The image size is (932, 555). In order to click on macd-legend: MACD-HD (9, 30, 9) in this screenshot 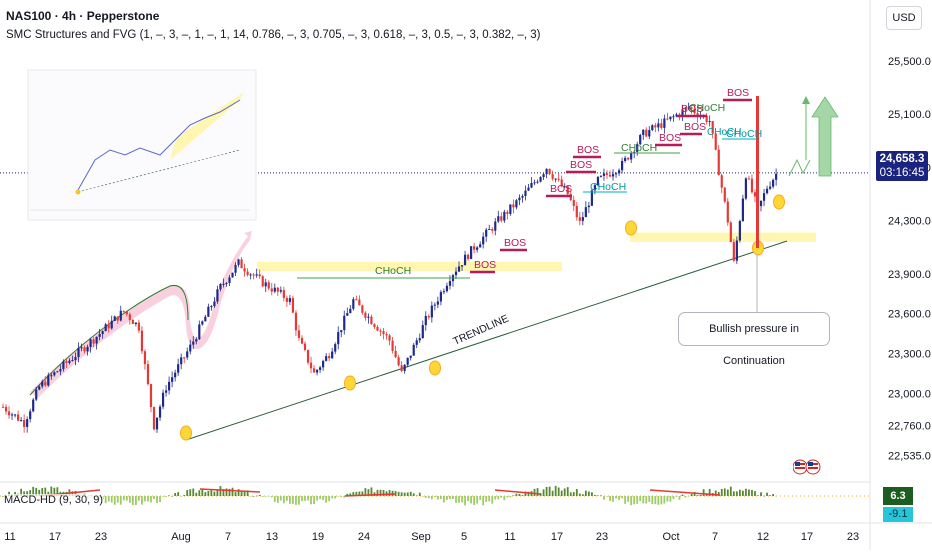, I will do `click(54, 500)`.